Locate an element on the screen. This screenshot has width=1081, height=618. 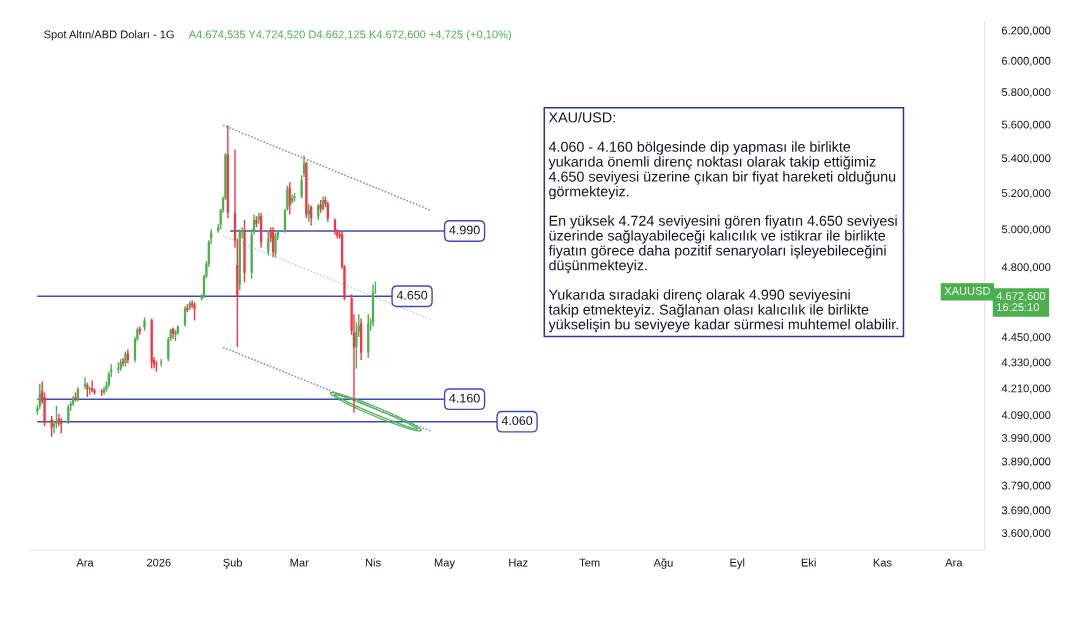
ref-line-label: 4.990 is located at coordinates (464, 230).